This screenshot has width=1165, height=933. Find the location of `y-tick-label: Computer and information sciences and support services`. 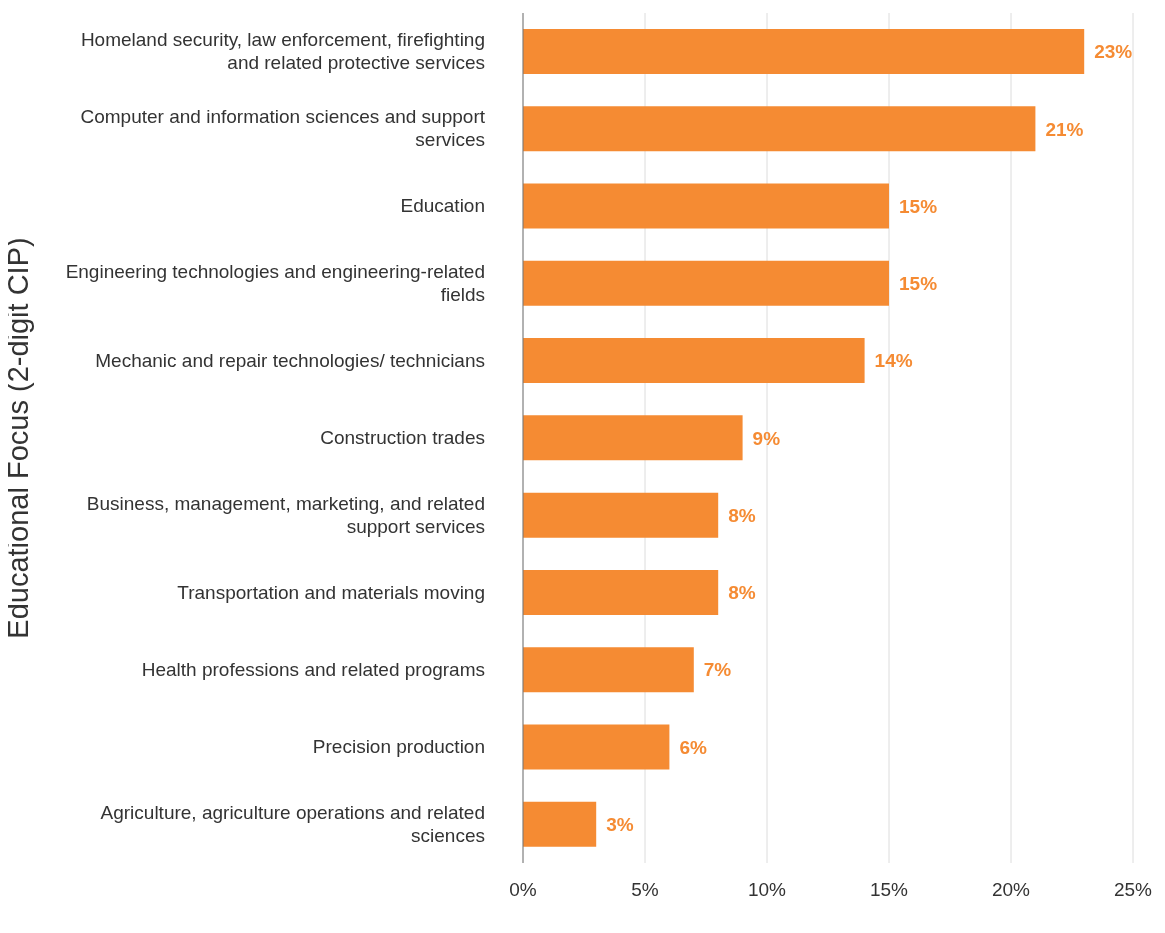

y-tick-label: Computer and information sciences and support services is located at coordinates (283, 128).